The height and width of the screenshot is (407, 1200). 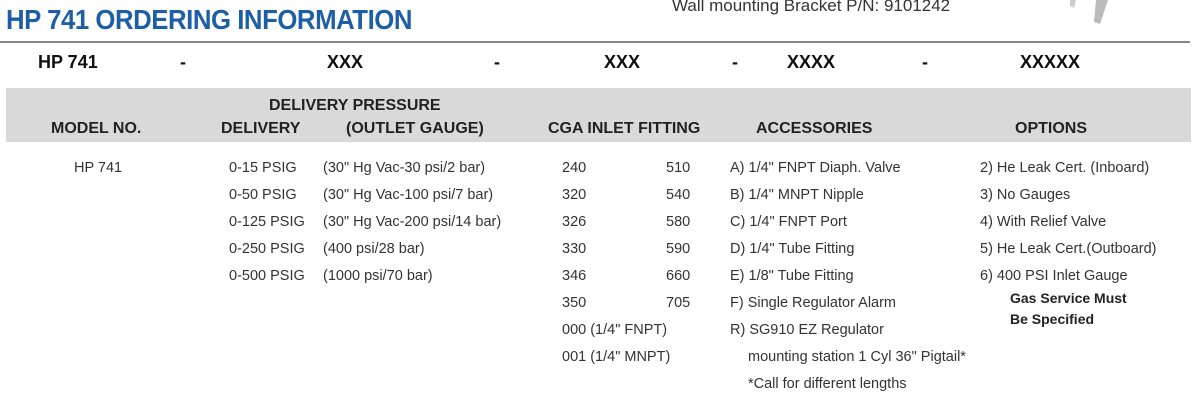 What do you see at coordinates (574, 222) in the screenshot?
I see `cga-fitting: 326` at bounding box center [574, 222].